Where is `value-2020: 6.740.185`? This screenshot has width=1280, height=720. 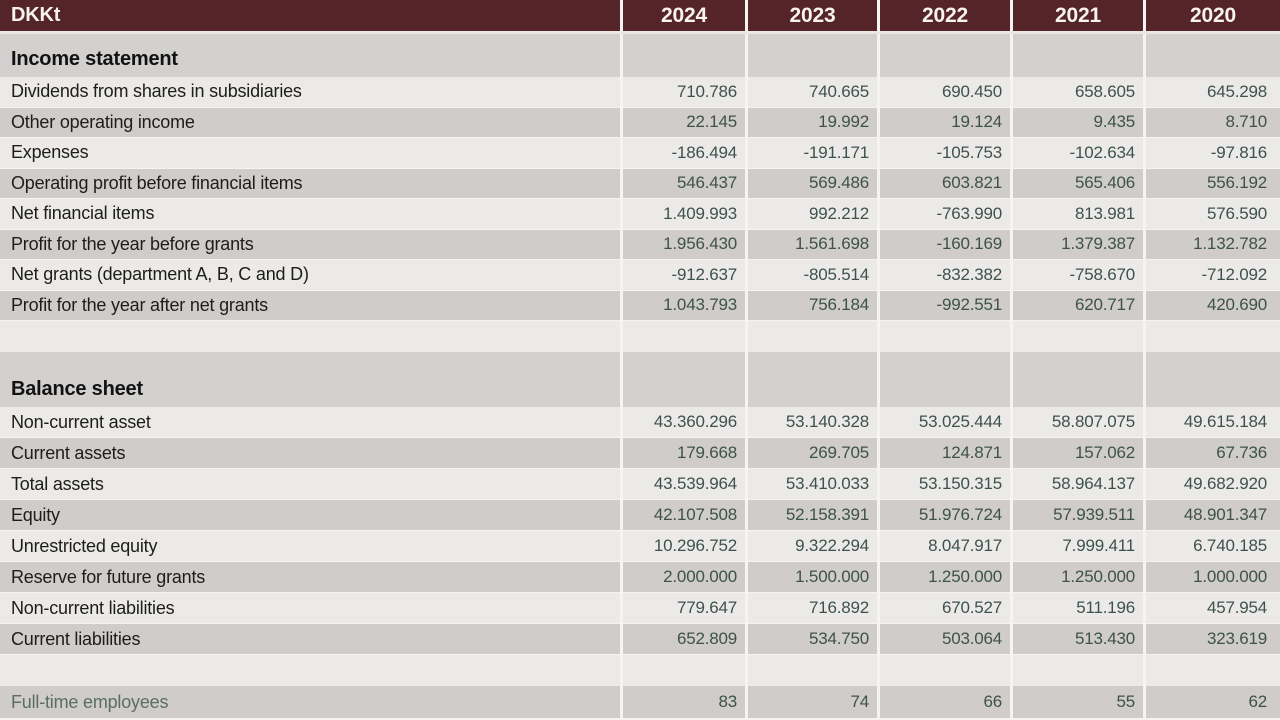 value-2020: 6.740.185 is located at coordinates (1211, 546).